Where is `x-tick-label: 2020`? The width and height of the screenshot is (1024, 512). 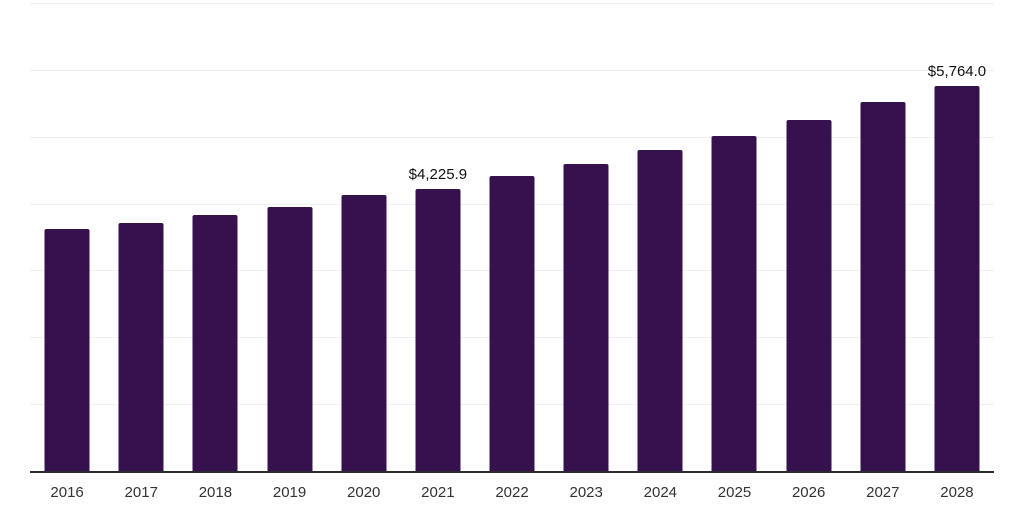
x-tick-label: 2020 is located at coordinates (364, 492).